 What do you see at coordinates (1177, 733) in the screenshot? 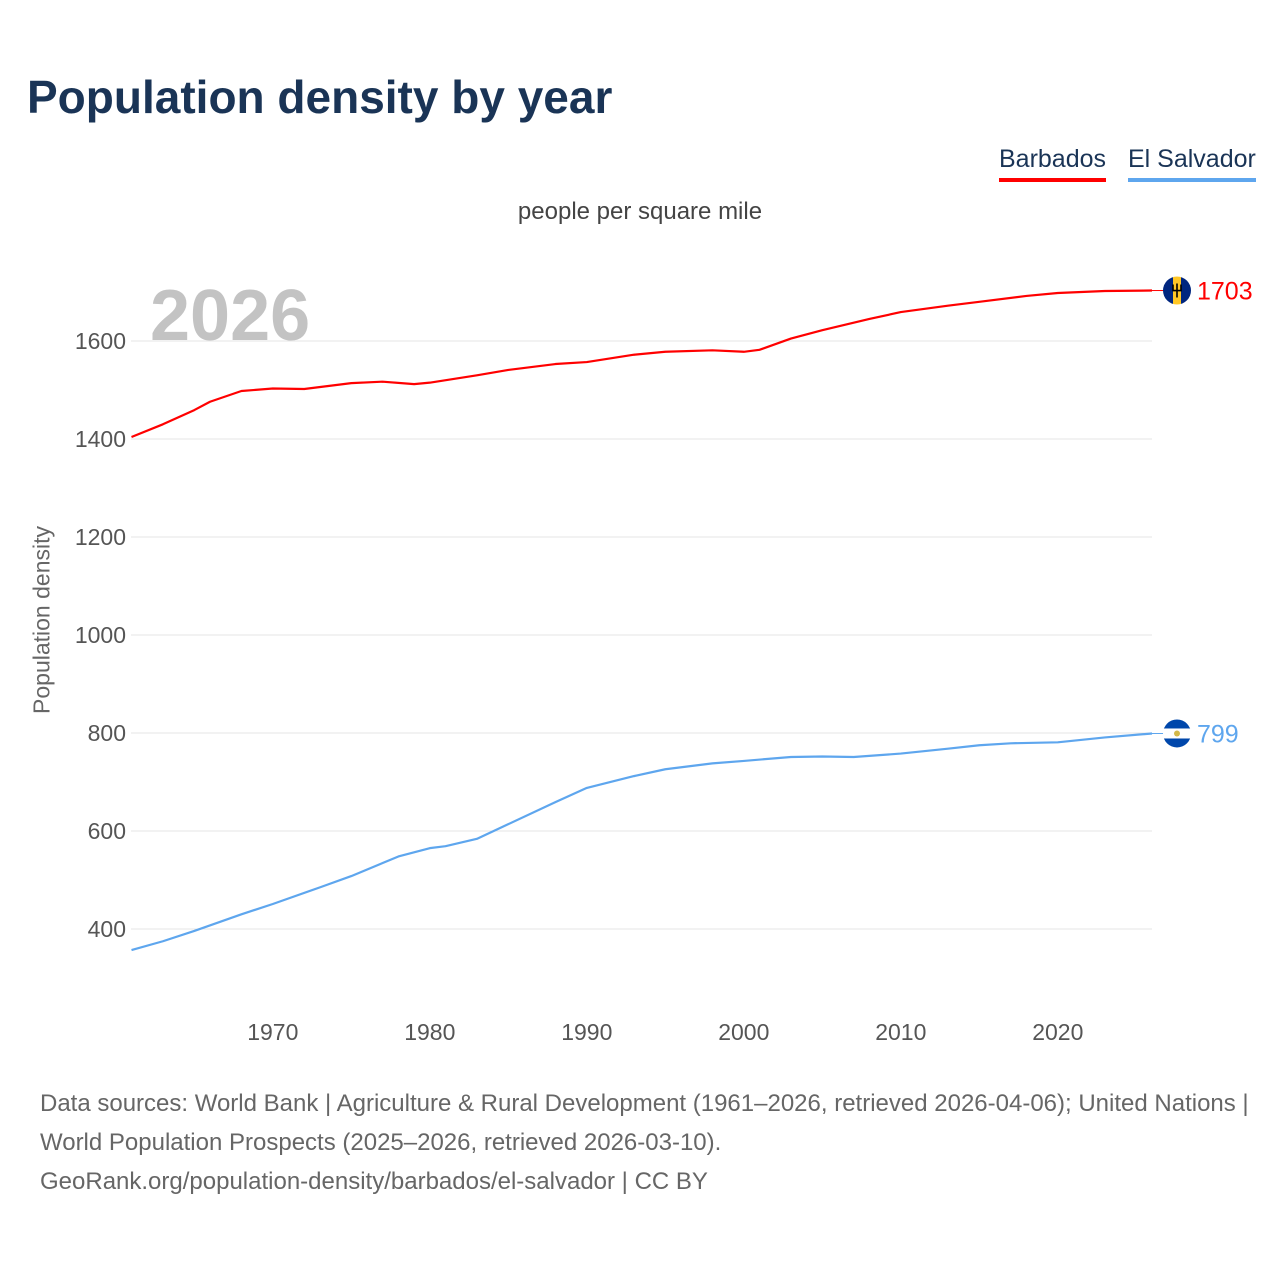
I see `el-salvador-flag-icon` at bounding box center [1177, 733].